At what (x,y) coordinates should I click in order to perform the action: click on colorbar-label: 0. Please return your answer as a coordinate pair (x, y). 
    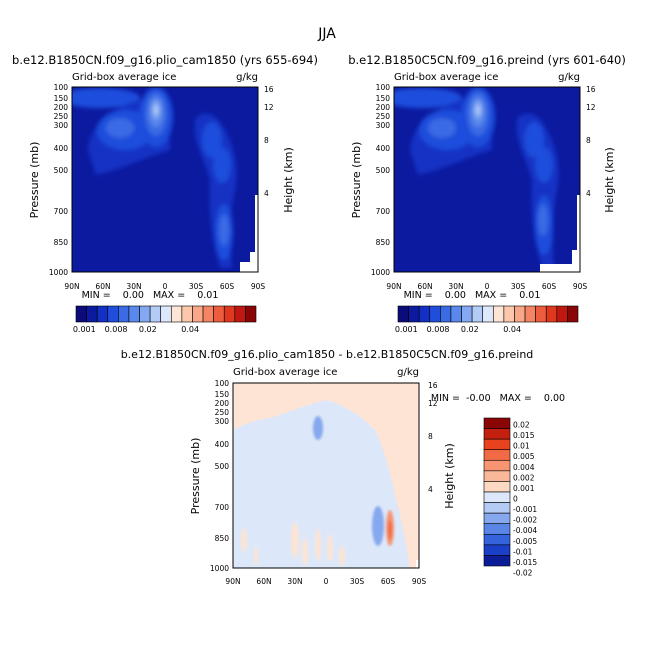
    Looking at the image, I should click on (515, 499).